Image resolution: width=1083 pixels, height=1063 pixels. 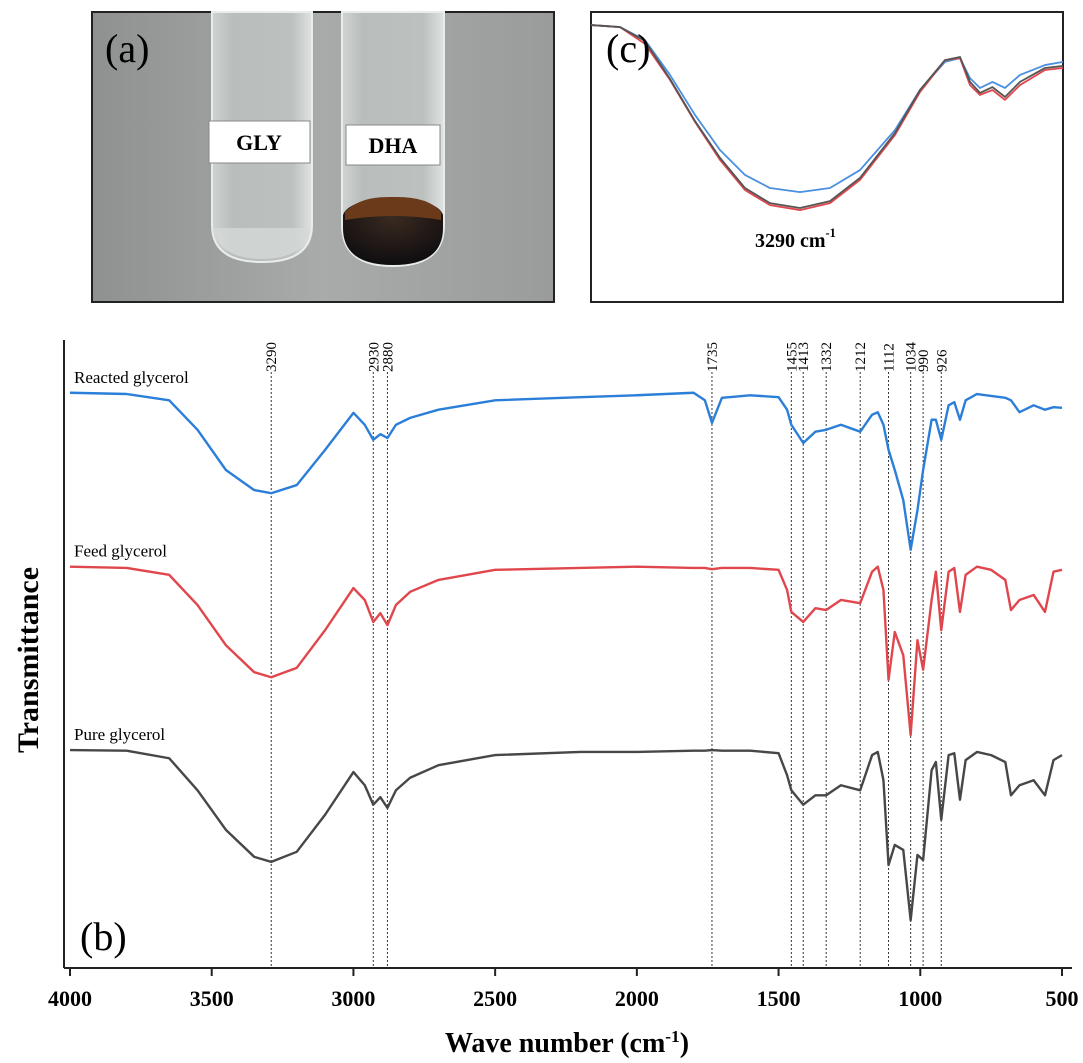 What do you see at coordinates (393, 208) in the screenshot?
I see `tube-dha-foam` at bounding box center [393, 208].